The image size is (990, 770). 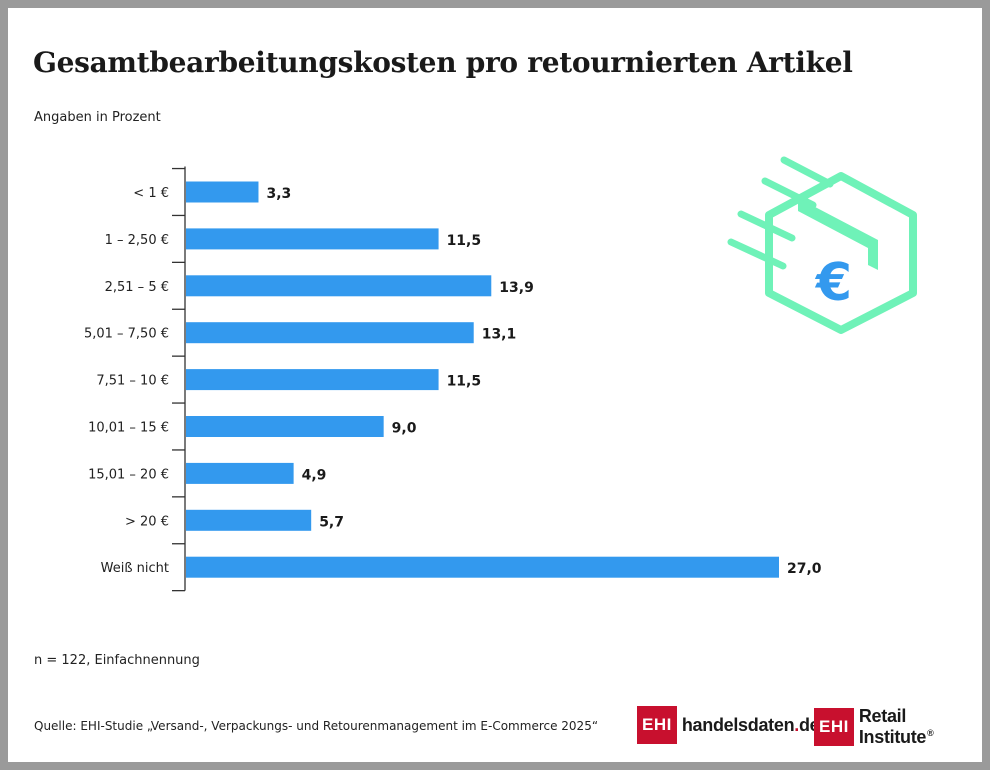 What do you see at coordinates (930, 733) in the screenshot?
I see `registered-mark: ®` at bounding box center [930, 733].